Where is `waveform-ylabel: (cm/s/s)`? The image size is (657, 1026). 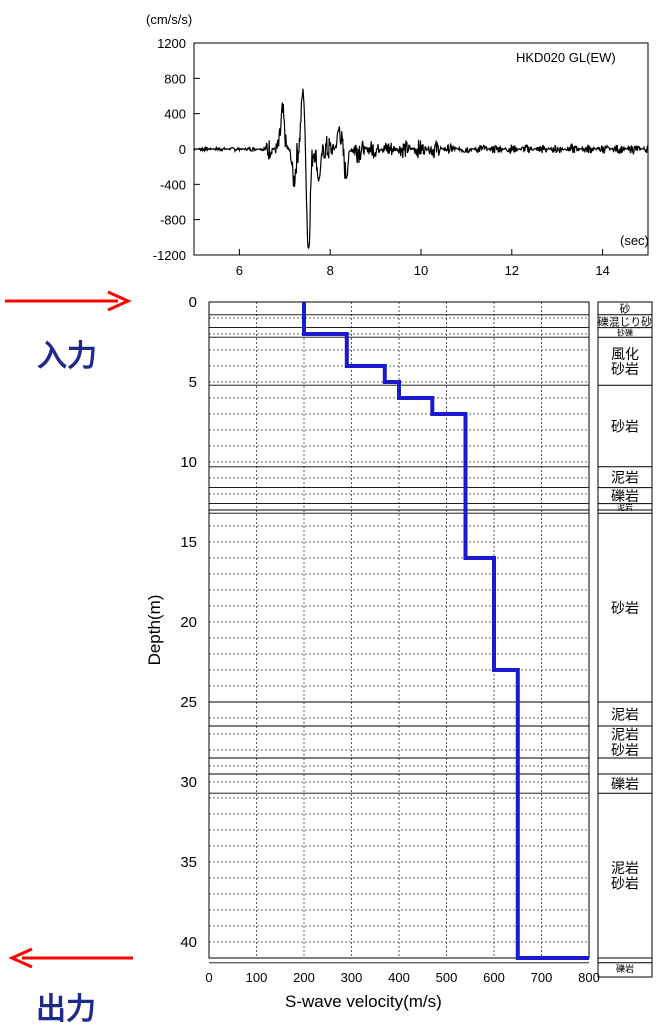
waveform-ylabel: (cm/s/s) is located at coordinates (169, 19).